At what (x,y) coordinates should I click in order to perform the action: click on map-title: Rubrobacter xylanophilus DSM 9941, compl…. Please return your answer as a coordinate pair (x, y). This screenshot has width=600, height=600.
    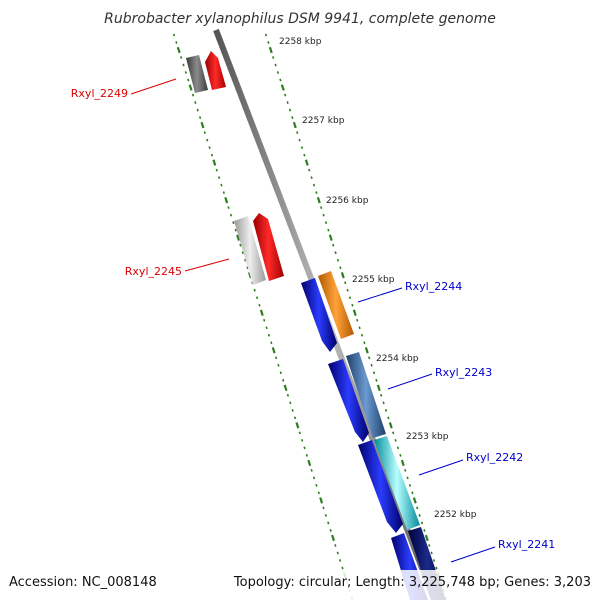
    Looking at the image, I should click on (300, 19).